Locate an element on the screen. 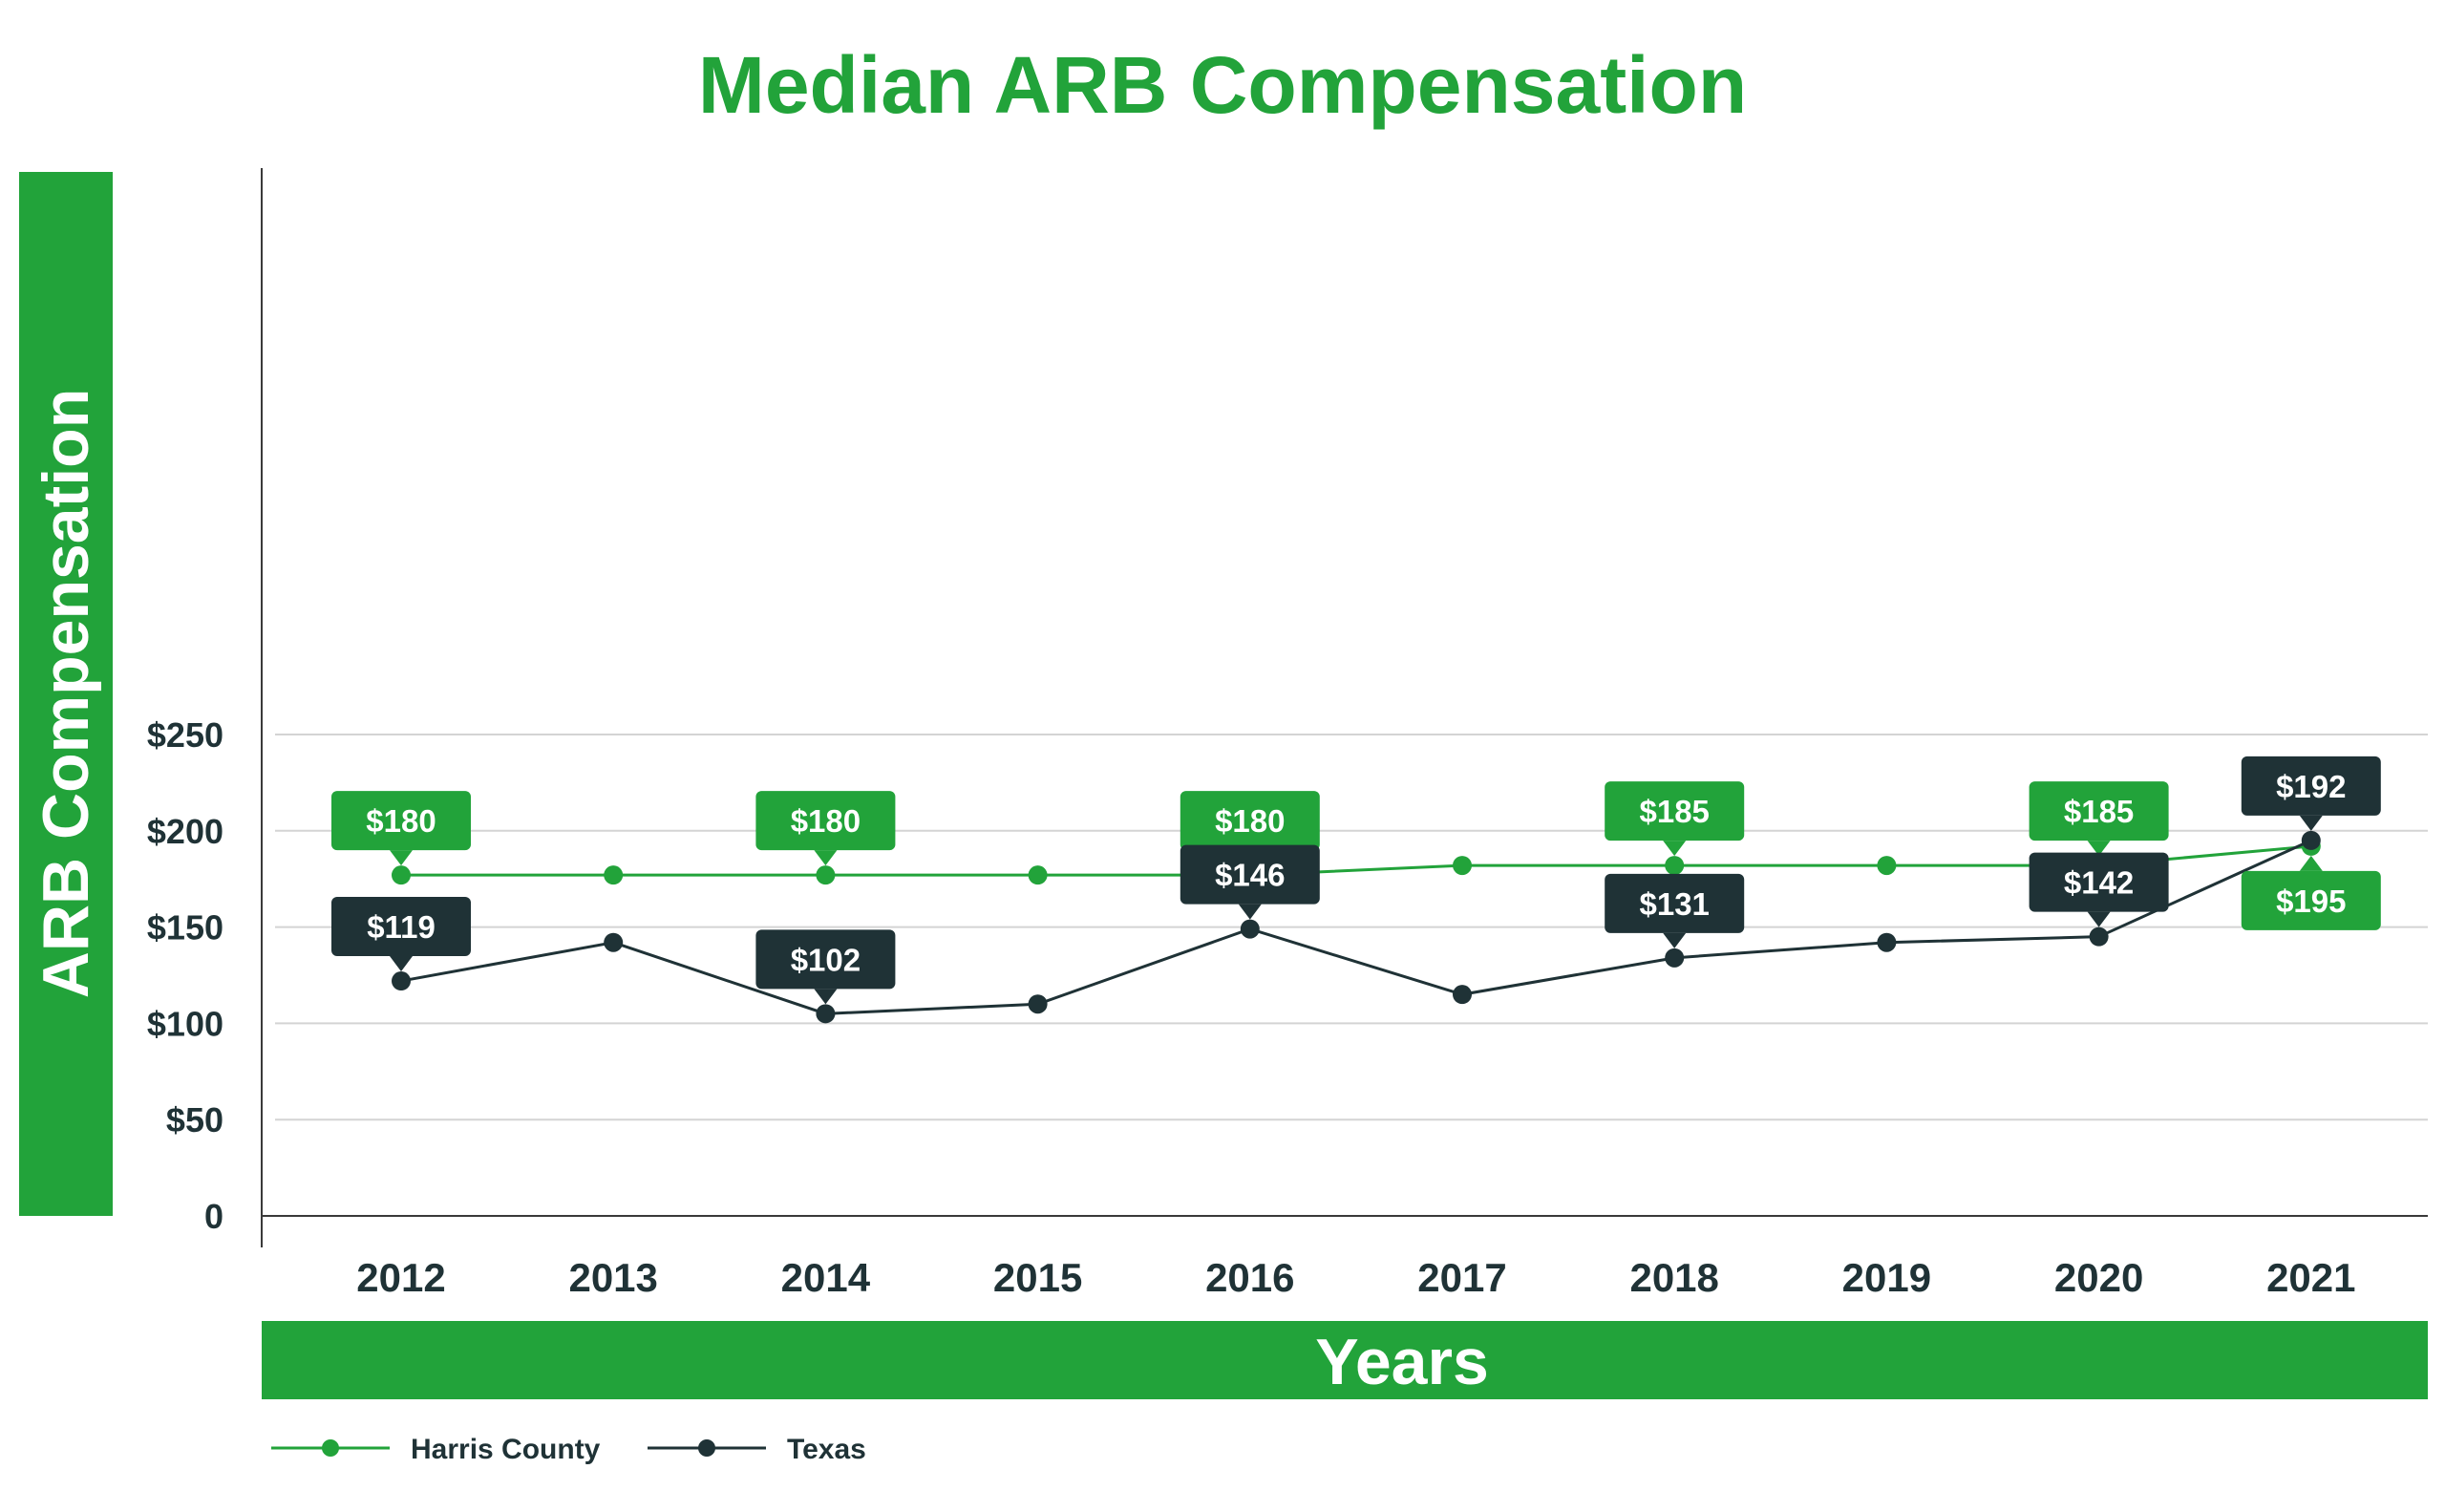 Image resolution: width=2445 pixels, height=1512 pixels. x-tick-label: 2018 is located at coordinates (1674, 1277).